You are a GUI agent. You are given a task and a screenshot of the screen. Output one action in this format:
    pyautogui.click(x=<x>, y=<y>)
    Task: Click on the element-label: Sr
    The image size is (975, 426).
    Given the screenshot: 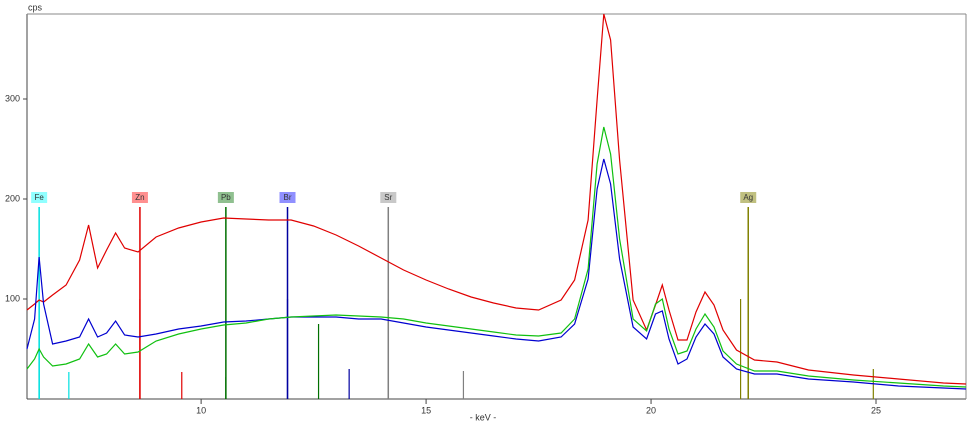 What is the action you would take?
    pyautogui.click(x=388, y=197)
    